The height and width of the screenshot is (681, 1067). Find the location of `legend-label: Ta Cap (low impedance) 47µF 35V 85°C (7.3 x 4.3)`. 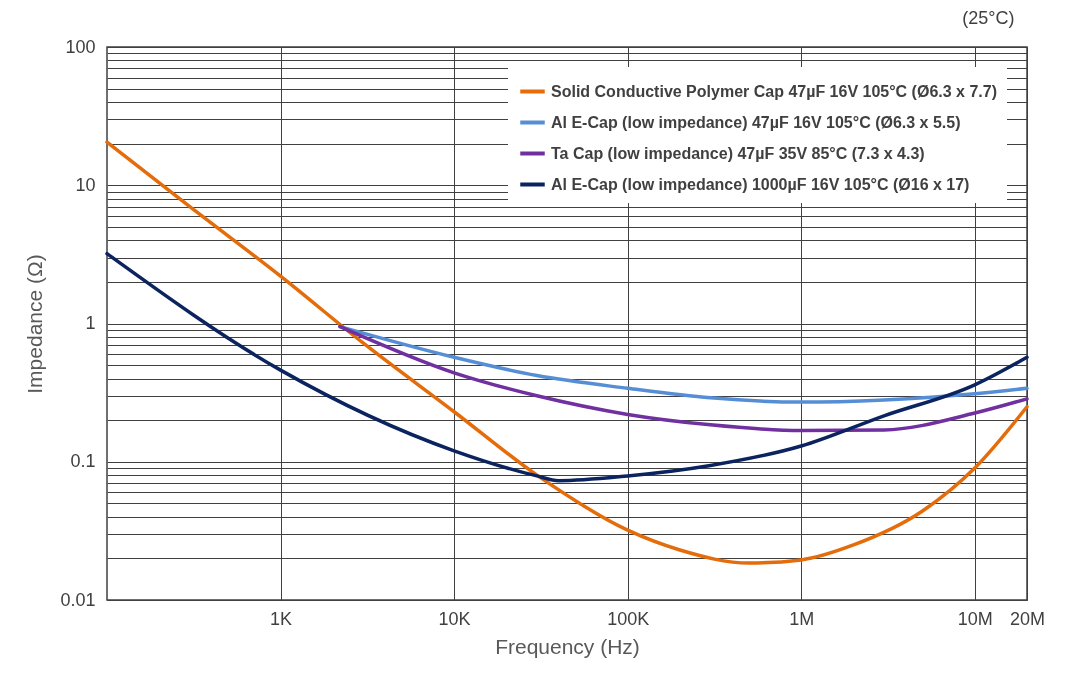

legend-label: Ta Cap (low impedance) 47µF 35V 85°C (7.3 x 4.3) is located at coordinates (738, 153).